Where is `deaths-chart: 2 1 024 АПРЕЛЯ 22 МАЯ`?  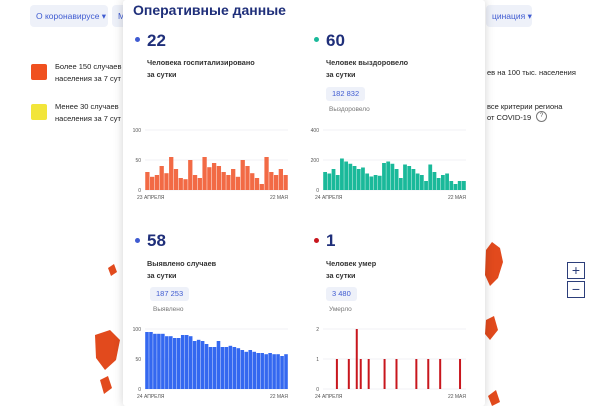
deaths-chart: 2 1 024 АПРЕЛЯ 22 МАЯ is located at coordinates (390, 363).